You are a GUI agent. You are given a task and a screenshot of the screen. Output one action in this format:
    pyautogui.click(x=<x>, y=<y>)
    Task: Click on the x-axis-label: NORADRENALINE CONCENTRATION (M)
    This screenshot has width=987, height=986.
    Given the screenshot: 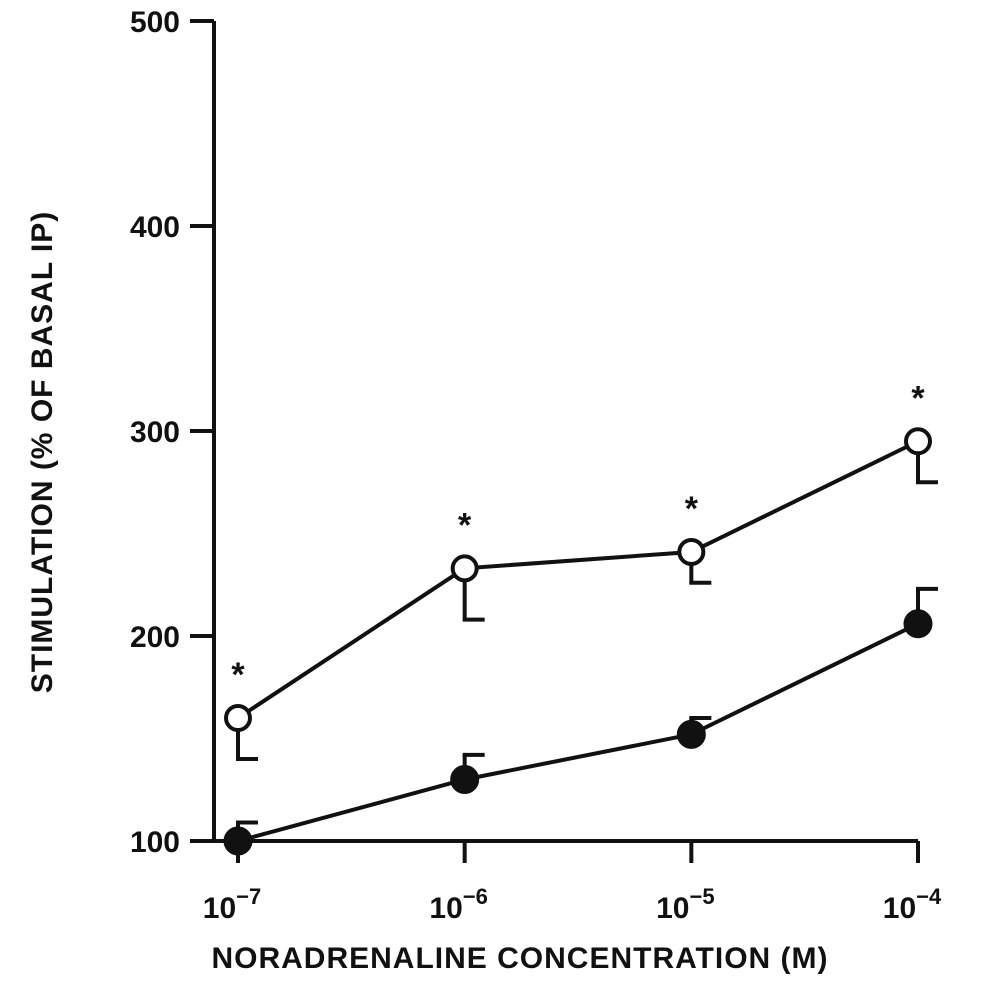 What is the action you would take?
    pyautogui.click(x=519, y=958)
    